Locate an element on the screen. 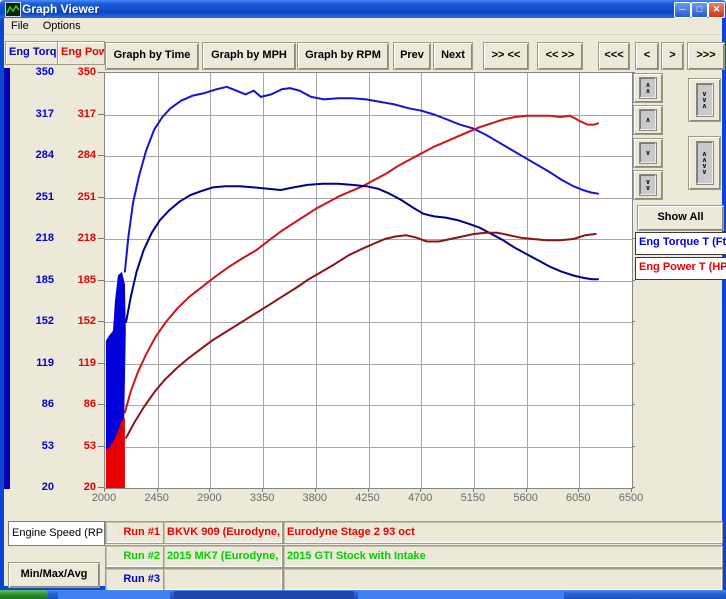 This screenshot has width=726, height=599. run-label-2: Run #2 is located at coordinates (135, 556).